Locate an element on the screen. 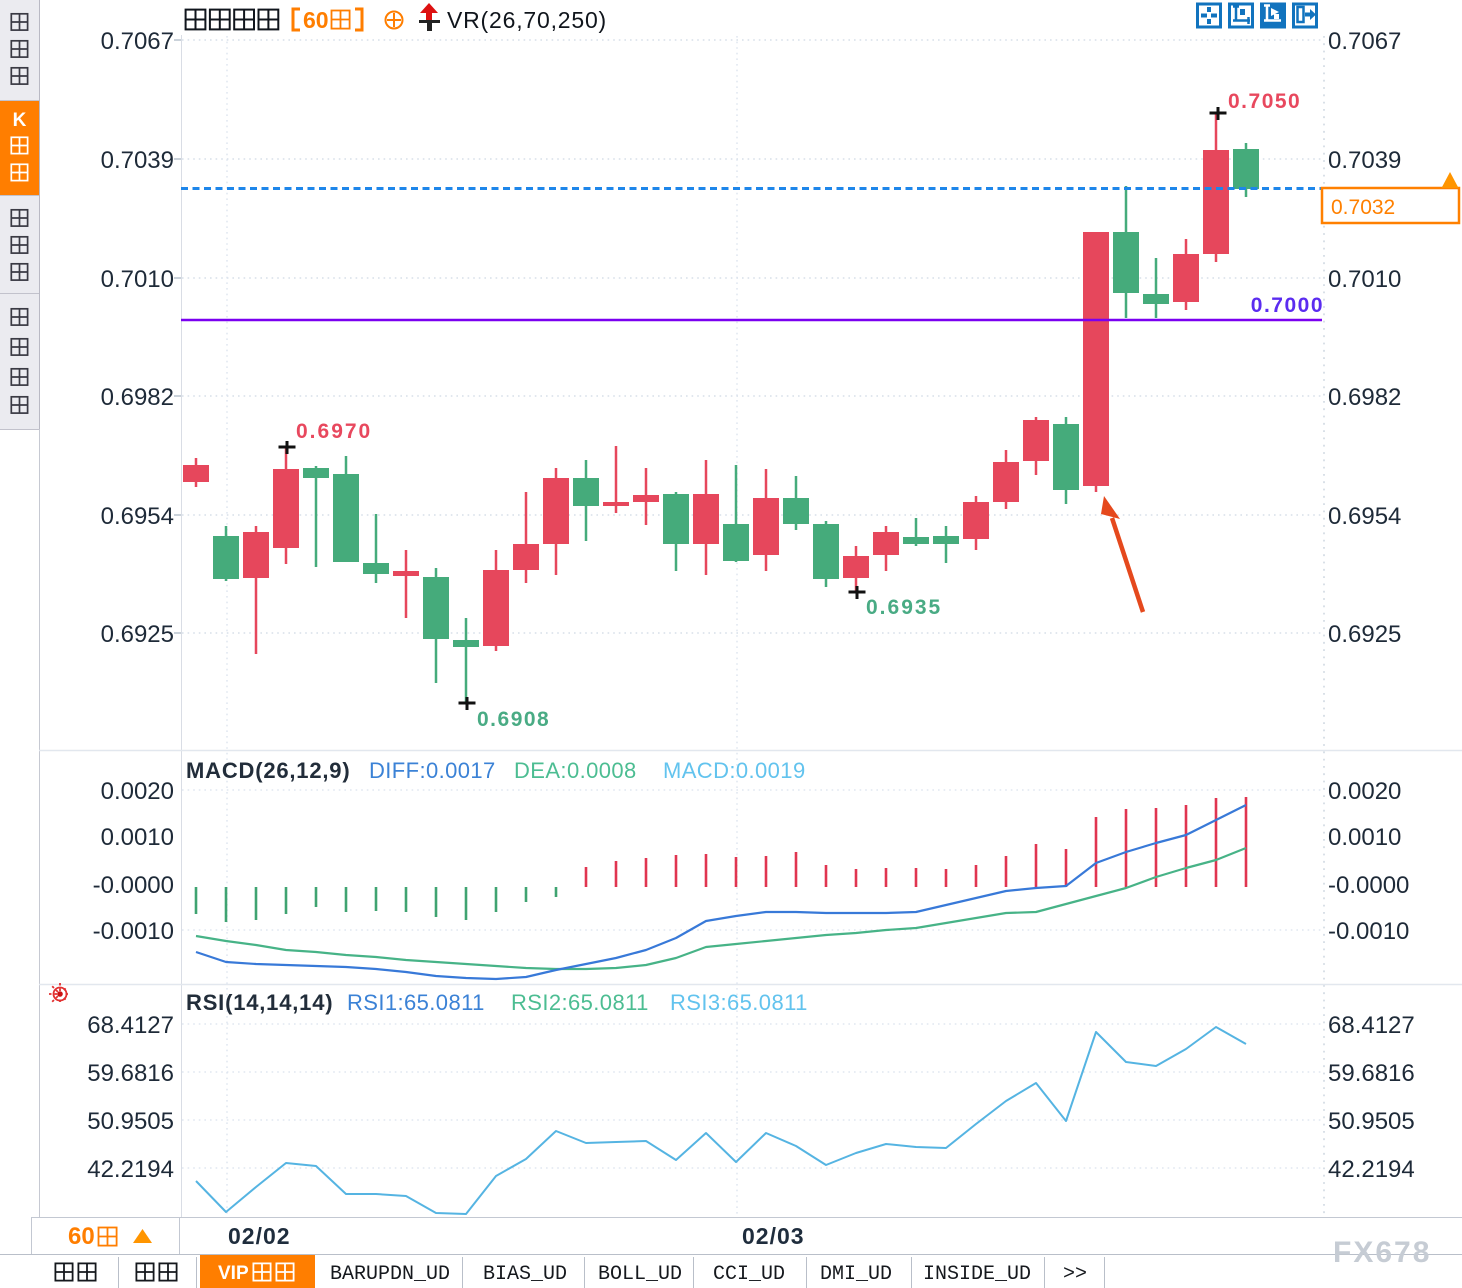  svg-text: MACD(26,12,9) is located at coordinates (268, 770).